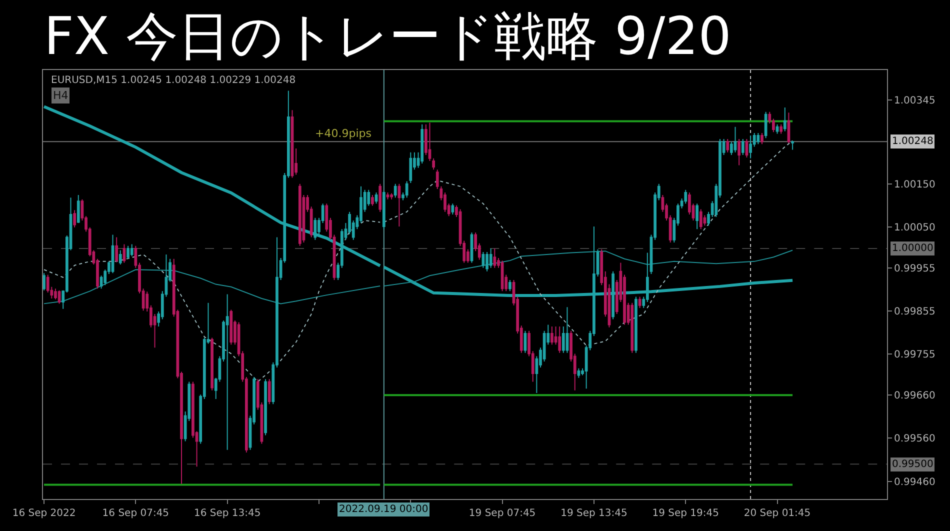 The width and height of the screenshot is (950, 531). What do you see at coordinates (136, 513) in the screenshot?
I see `x-tick-label: 16 Sep 07:45` at bounding box center [136, 513].